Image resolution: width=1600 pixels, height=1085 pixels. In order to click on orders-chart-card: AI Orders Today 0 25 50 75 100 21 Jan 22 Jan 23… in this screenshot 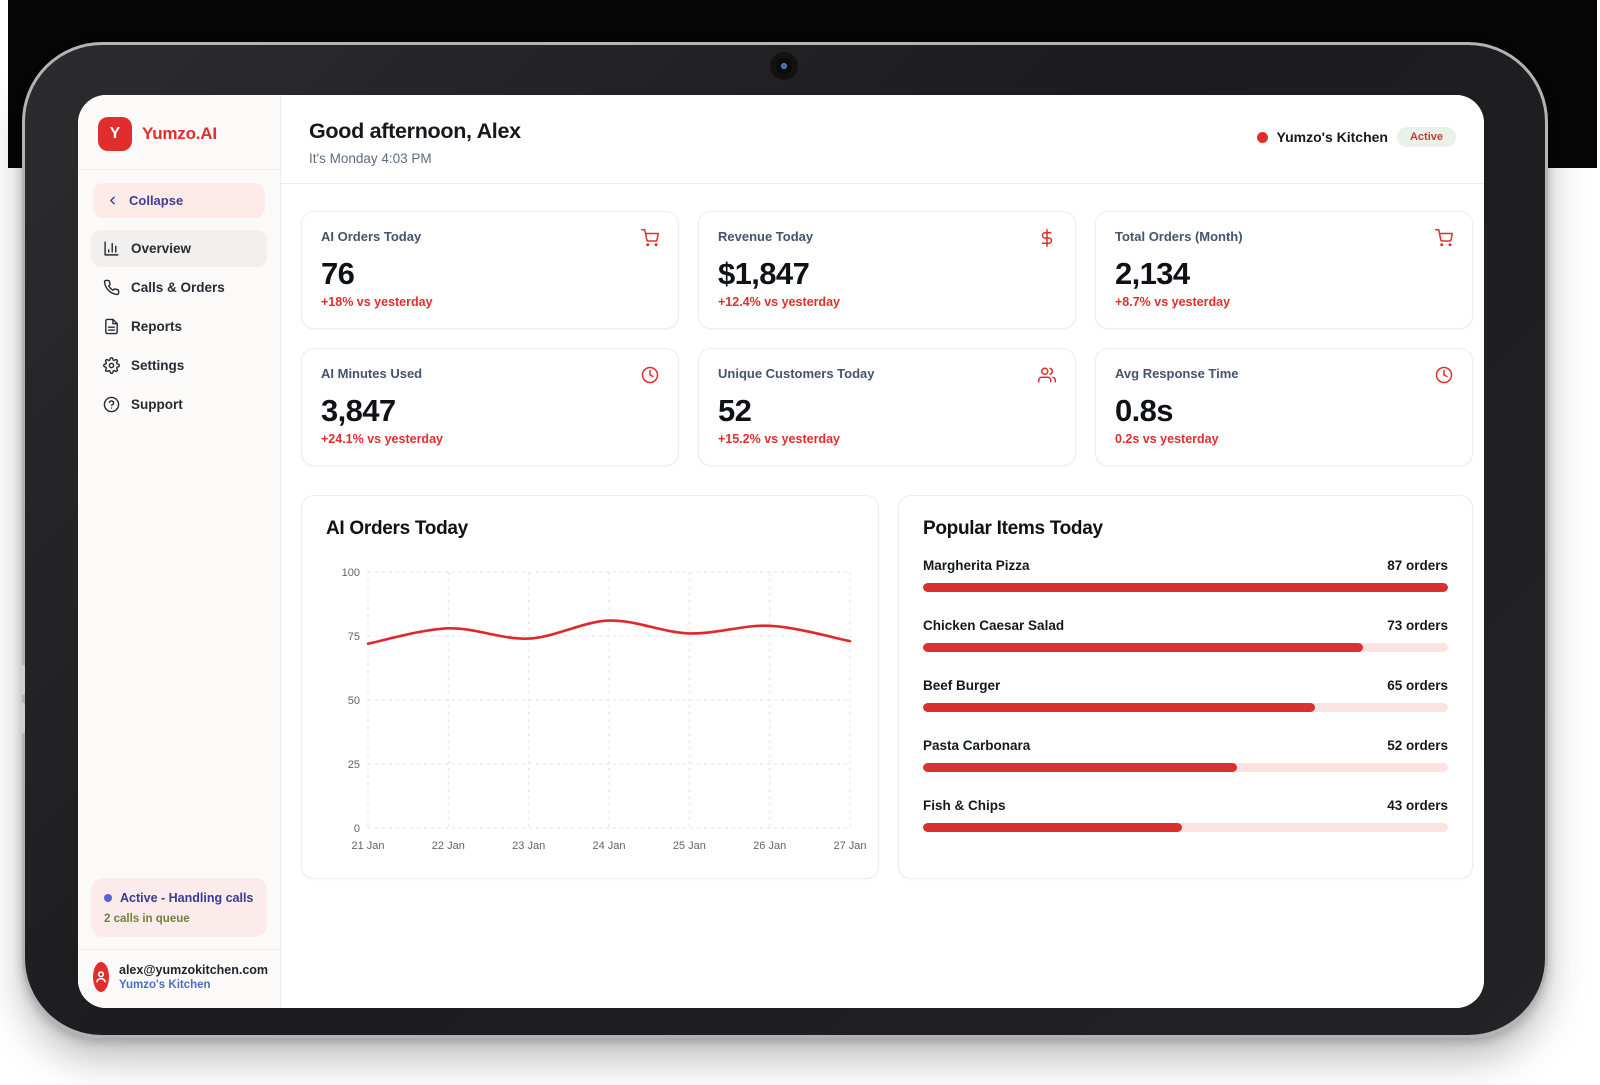, I will do `click(590, 687)`.